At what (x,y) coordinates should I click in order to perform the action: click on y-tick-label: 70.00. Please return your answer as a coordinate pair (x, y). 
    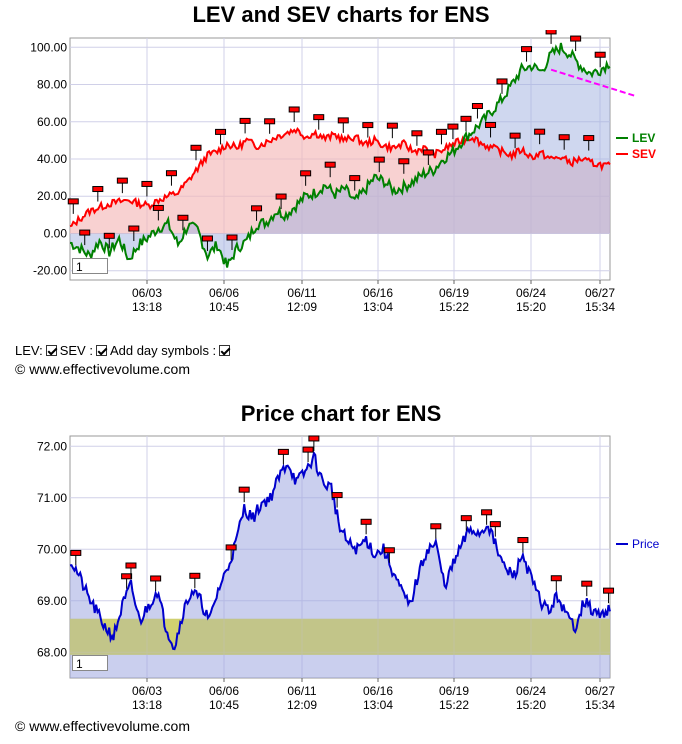
    Looking at the image, I should click on (52, 549).